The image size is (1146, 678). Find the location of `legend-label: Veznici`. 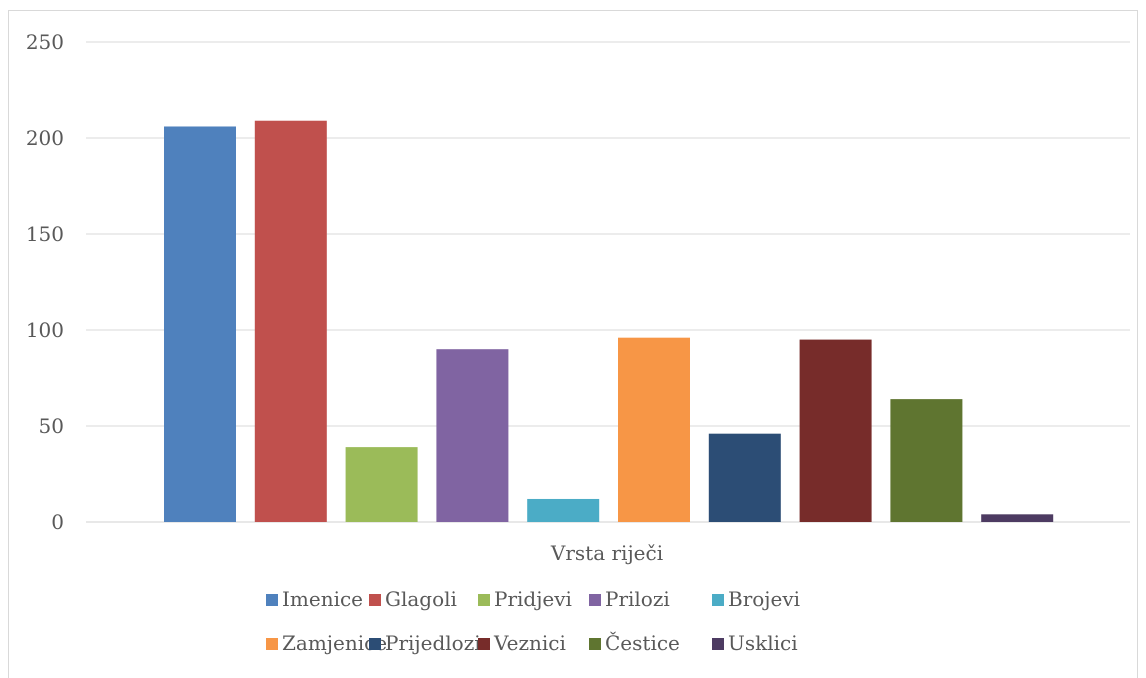

legend-label: Veznici is located at coordinates (529, 643).